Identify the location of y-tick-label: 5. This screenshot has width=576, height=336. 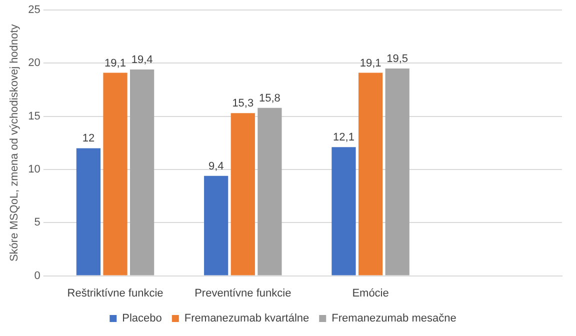
(37, 222).